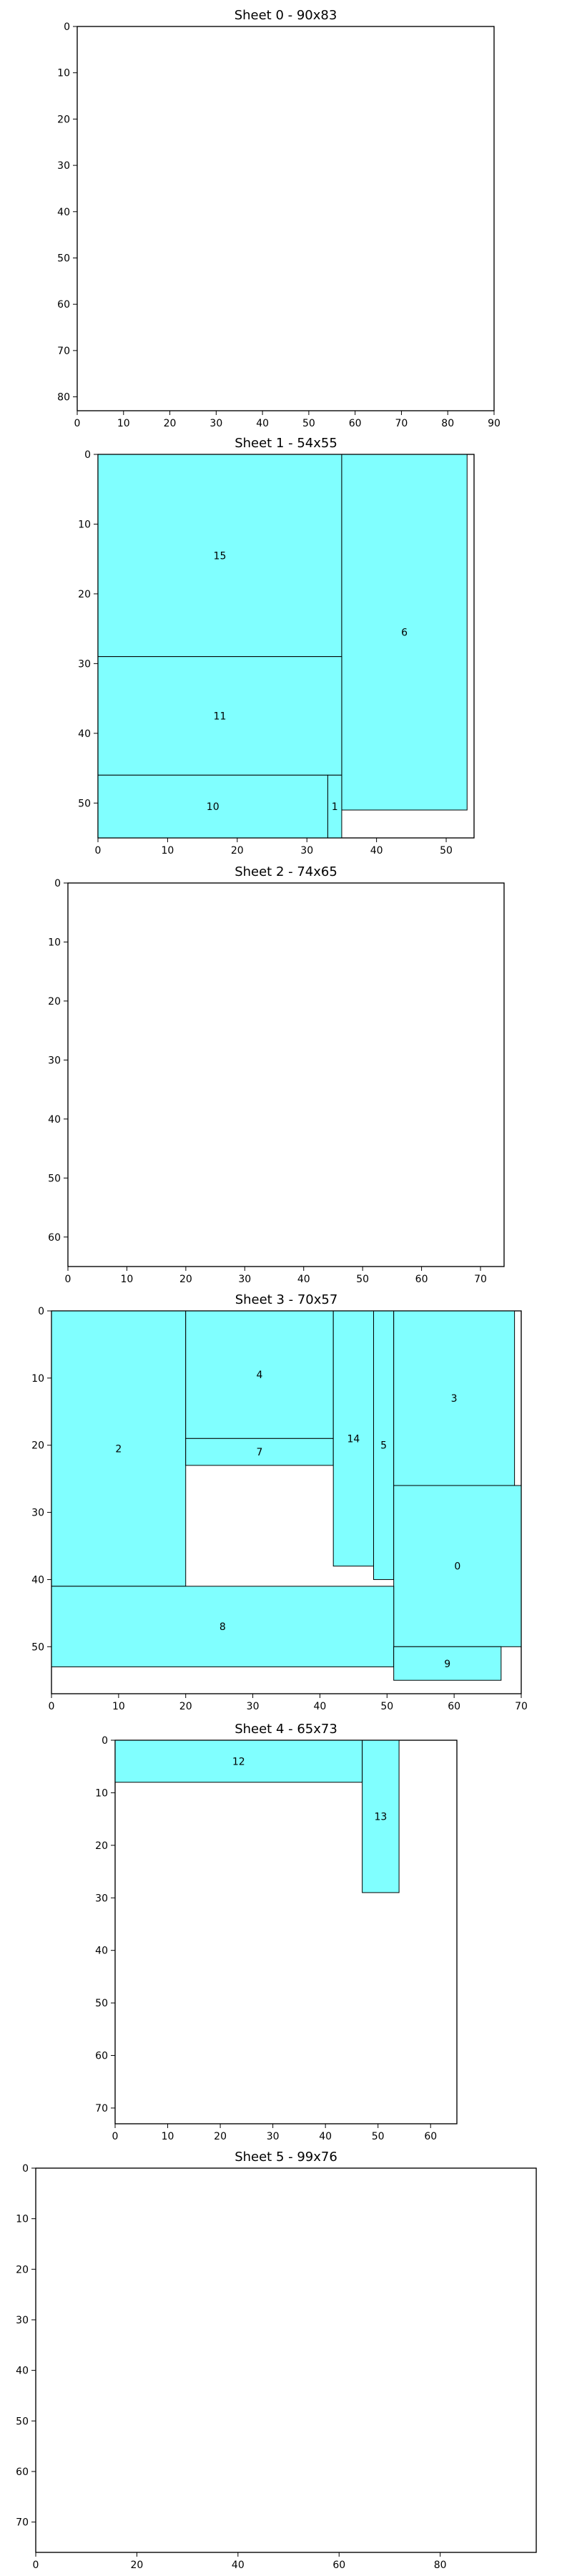  I want to click on piece-label: 4, so click(259, 1375).